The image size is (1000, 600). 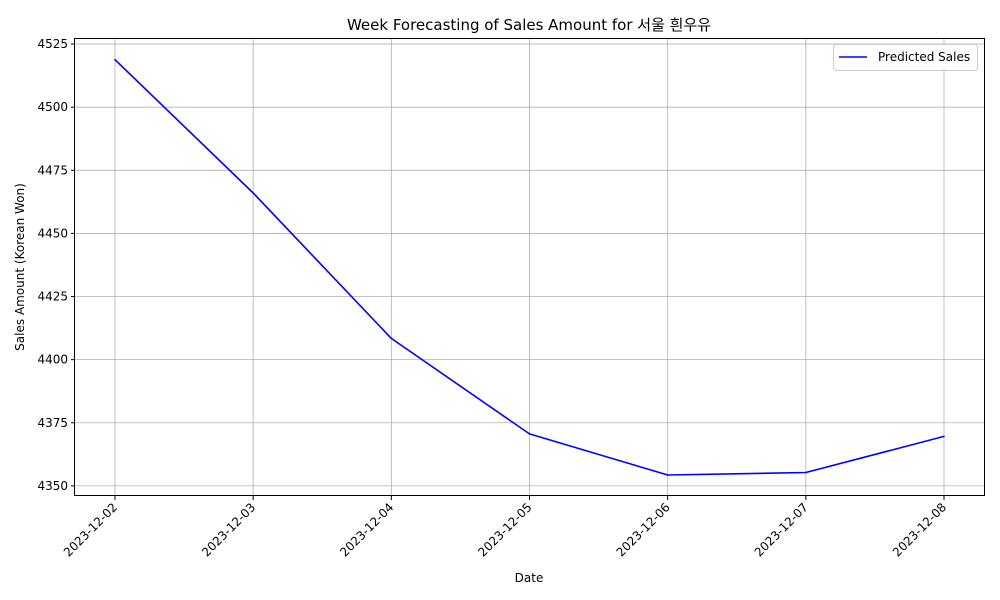 I want to click on legend: Predicted Sales, so click(x=905, y=57).